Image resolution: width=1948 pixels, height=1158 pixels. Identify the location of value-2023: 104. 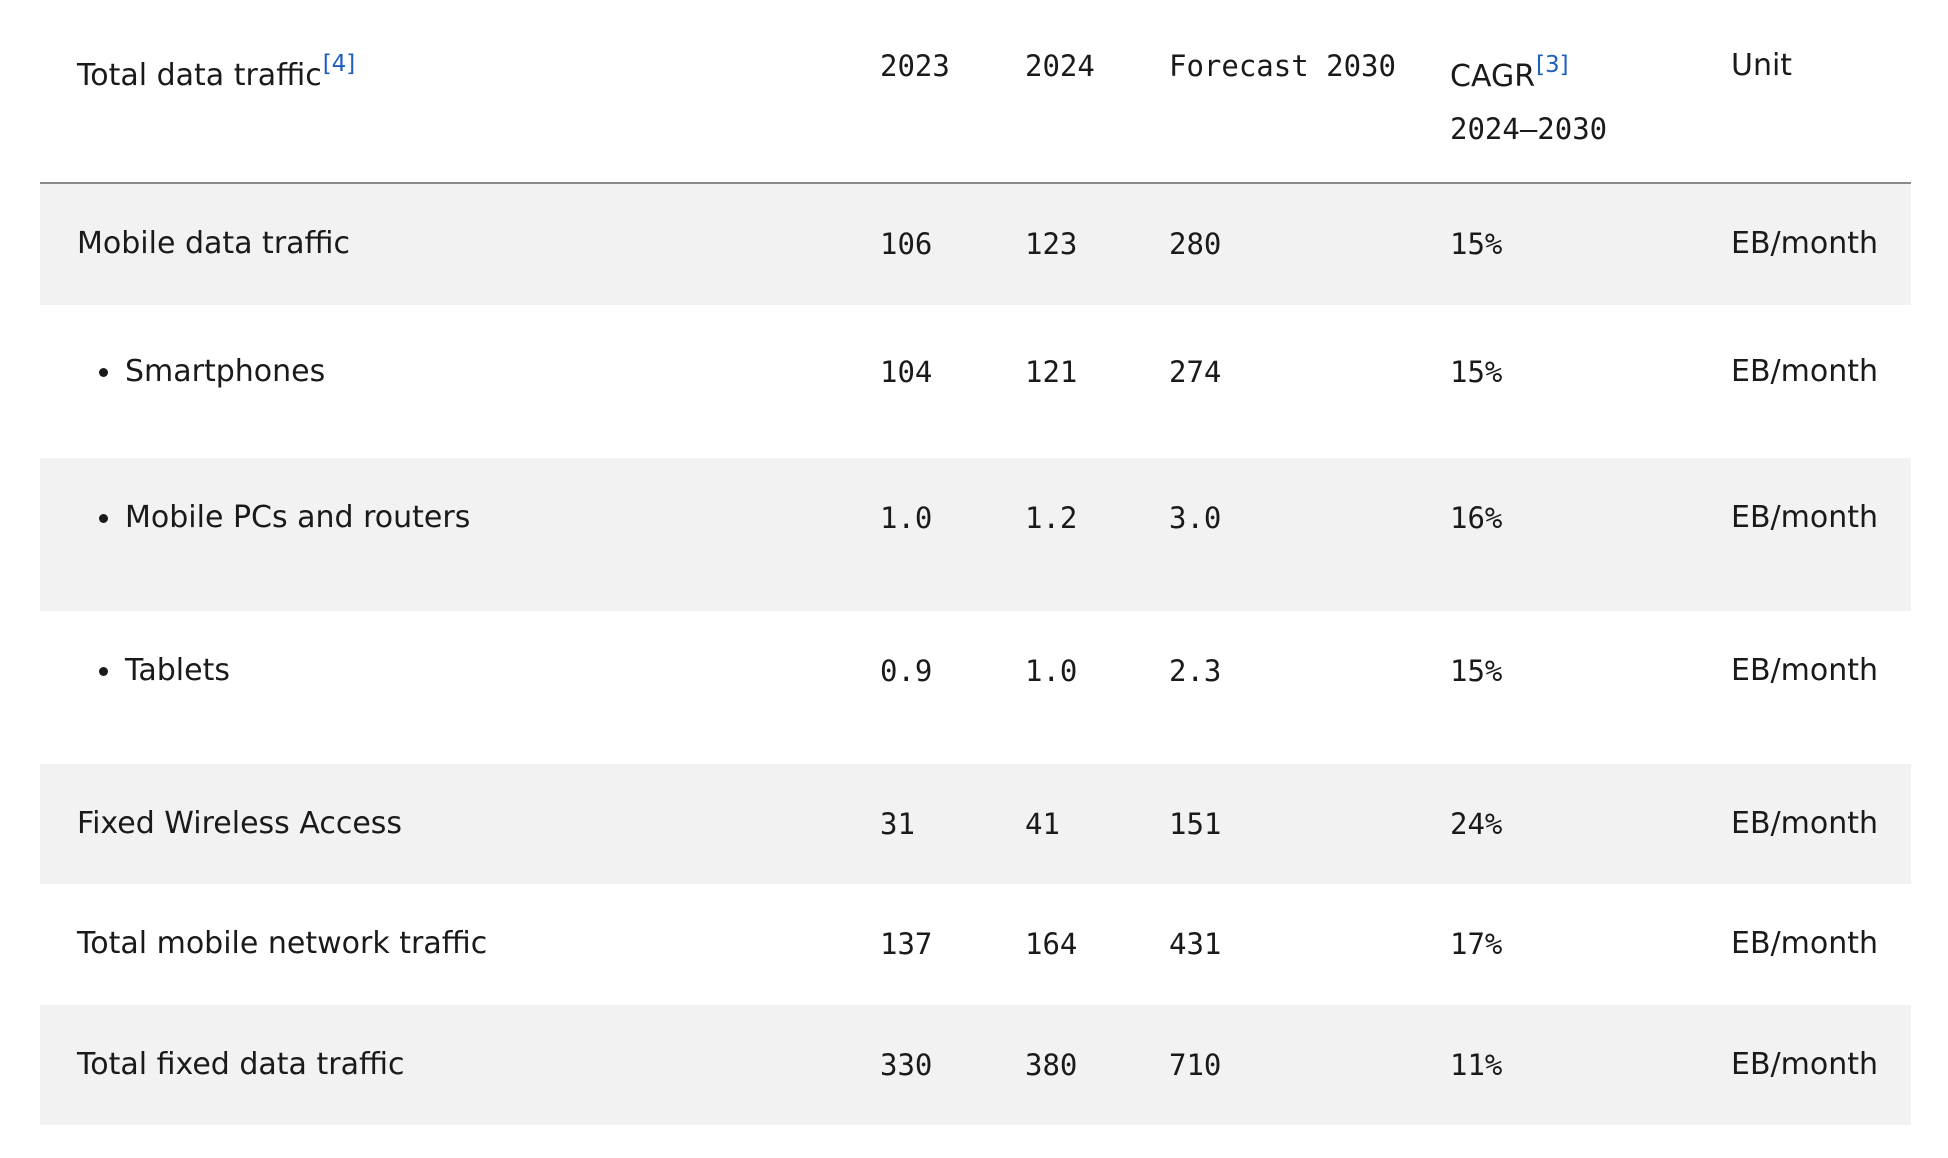
(906, 372).